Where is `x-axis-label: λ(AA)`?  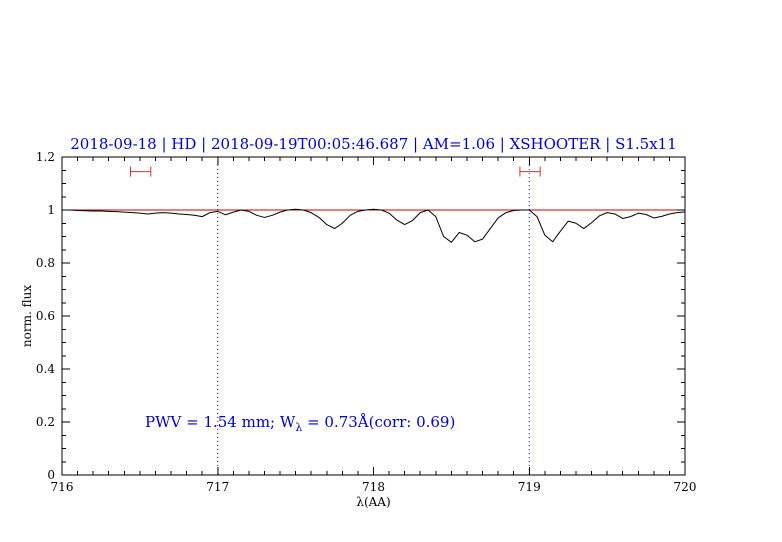
x-axis-label: λ(AA) is located at coordinates (373, 502).